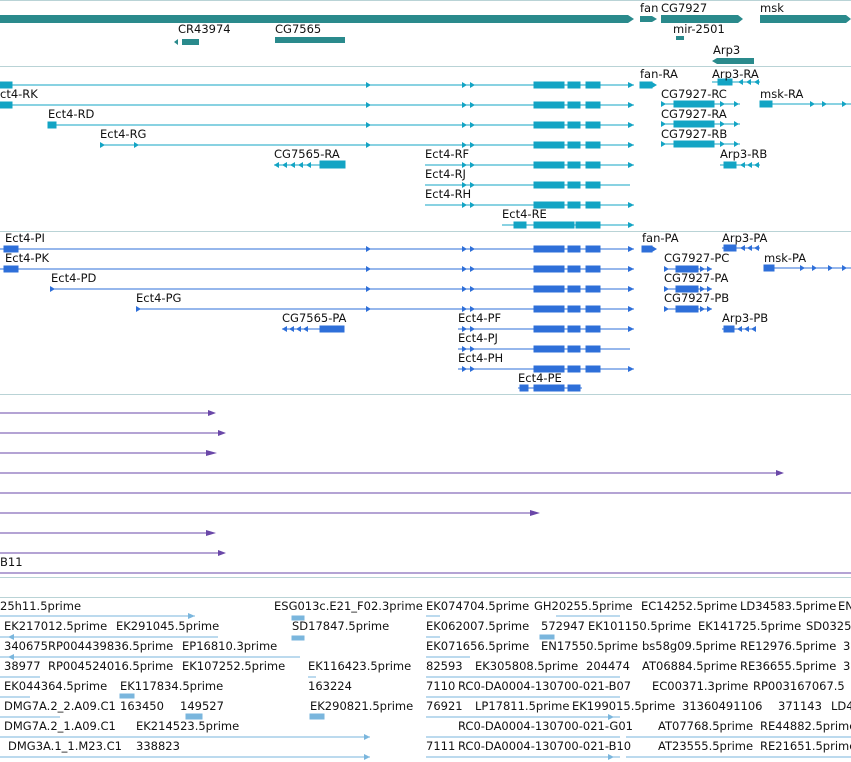 The image size is (851, 762). Describe the element at coordinates (828, 626) in the screenshot. I see `est-label: SD0325` at that location.